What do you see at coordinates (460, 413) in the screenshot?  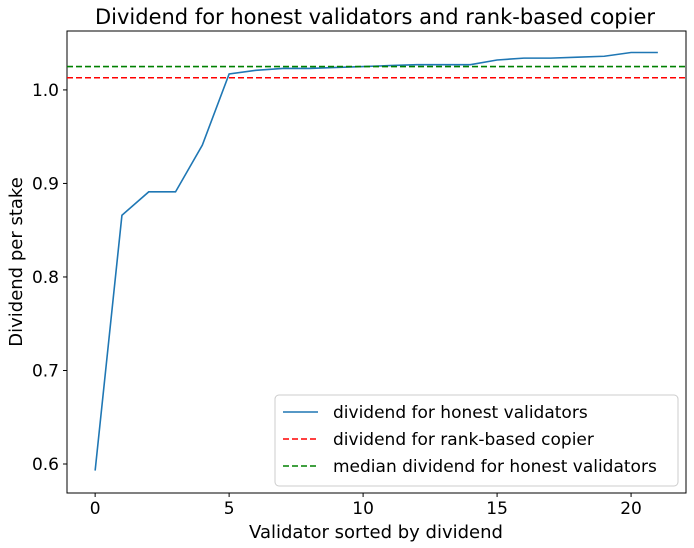 I see `legend-label-0: dividend for honest validators` at bounding box center [460, 413].